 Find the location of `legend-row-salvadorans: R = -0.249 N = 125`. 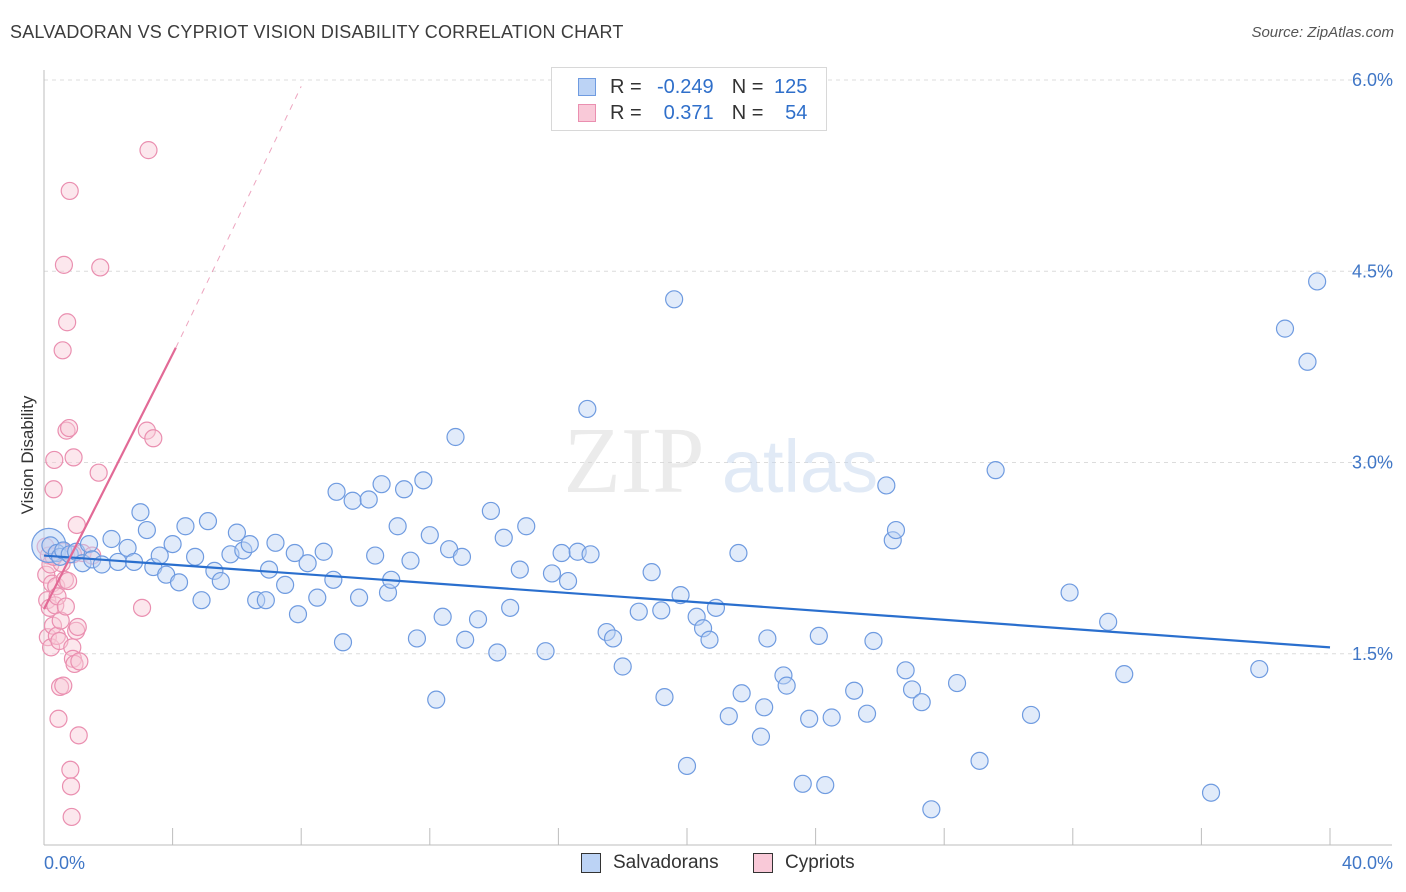

legend-row-salvadorans: R = -0.249 N = 125 is located at coordinates (692, 87).